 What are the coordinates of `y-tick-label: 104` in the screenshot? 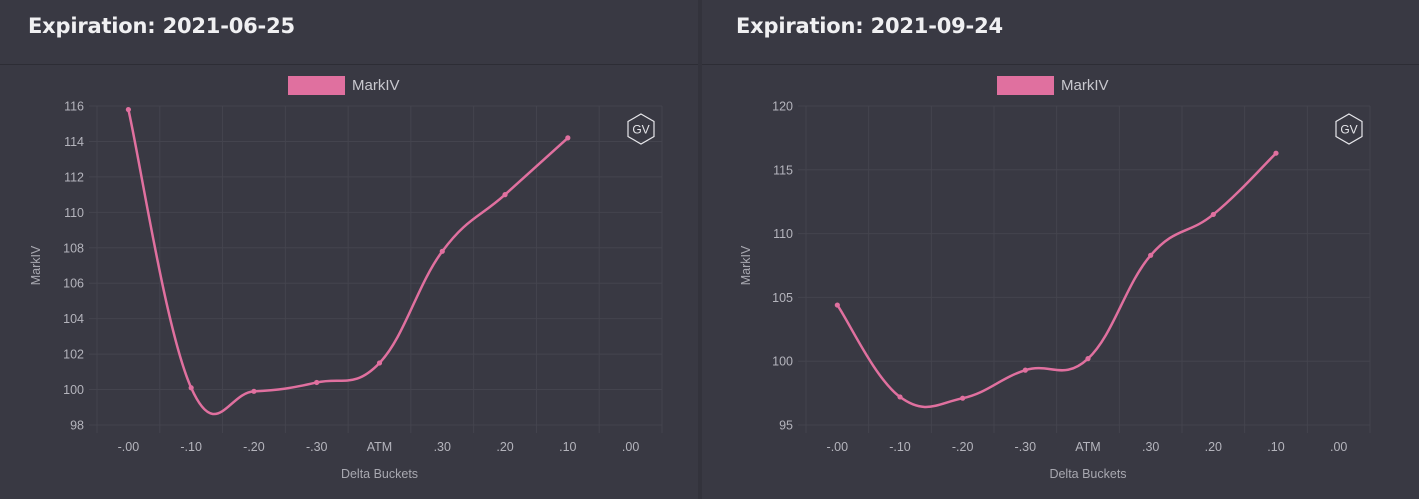 It's located at (73, 319).